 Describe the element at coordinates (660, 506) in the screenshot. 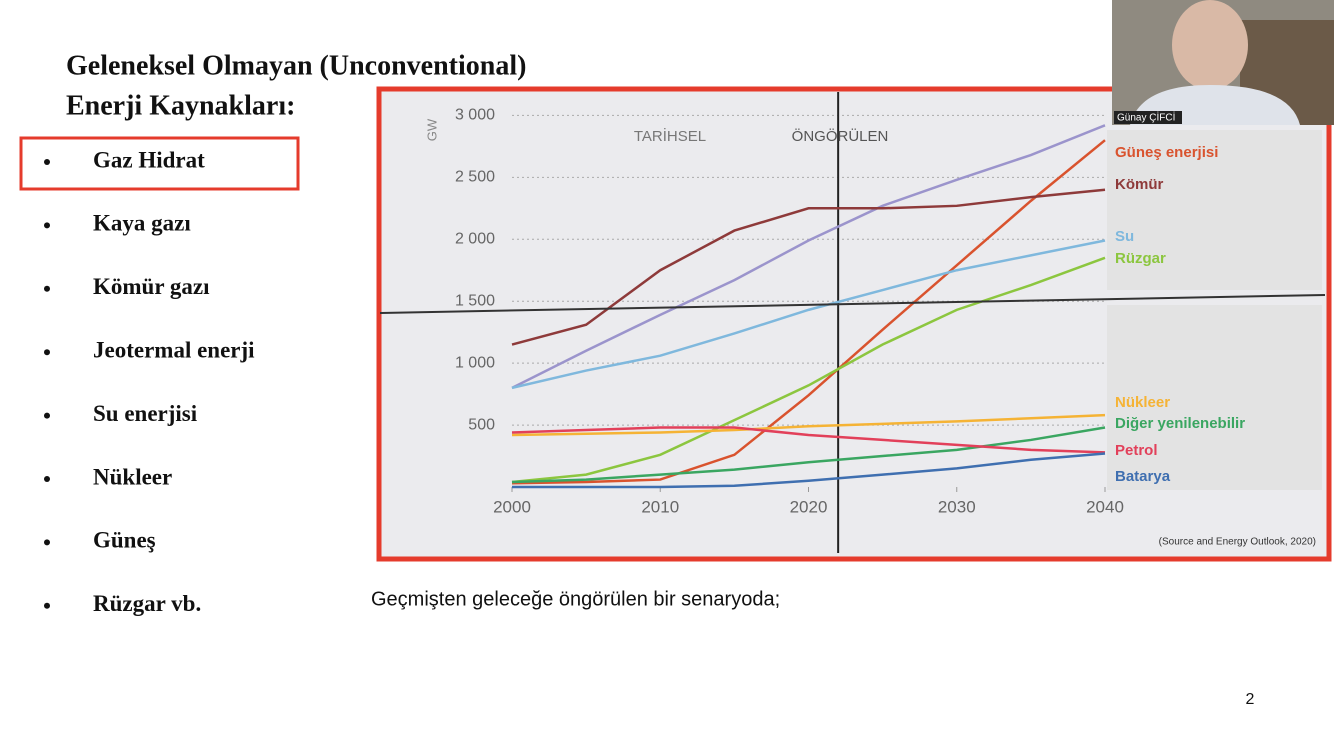

I see `x-tick-label: 2010` at that location.